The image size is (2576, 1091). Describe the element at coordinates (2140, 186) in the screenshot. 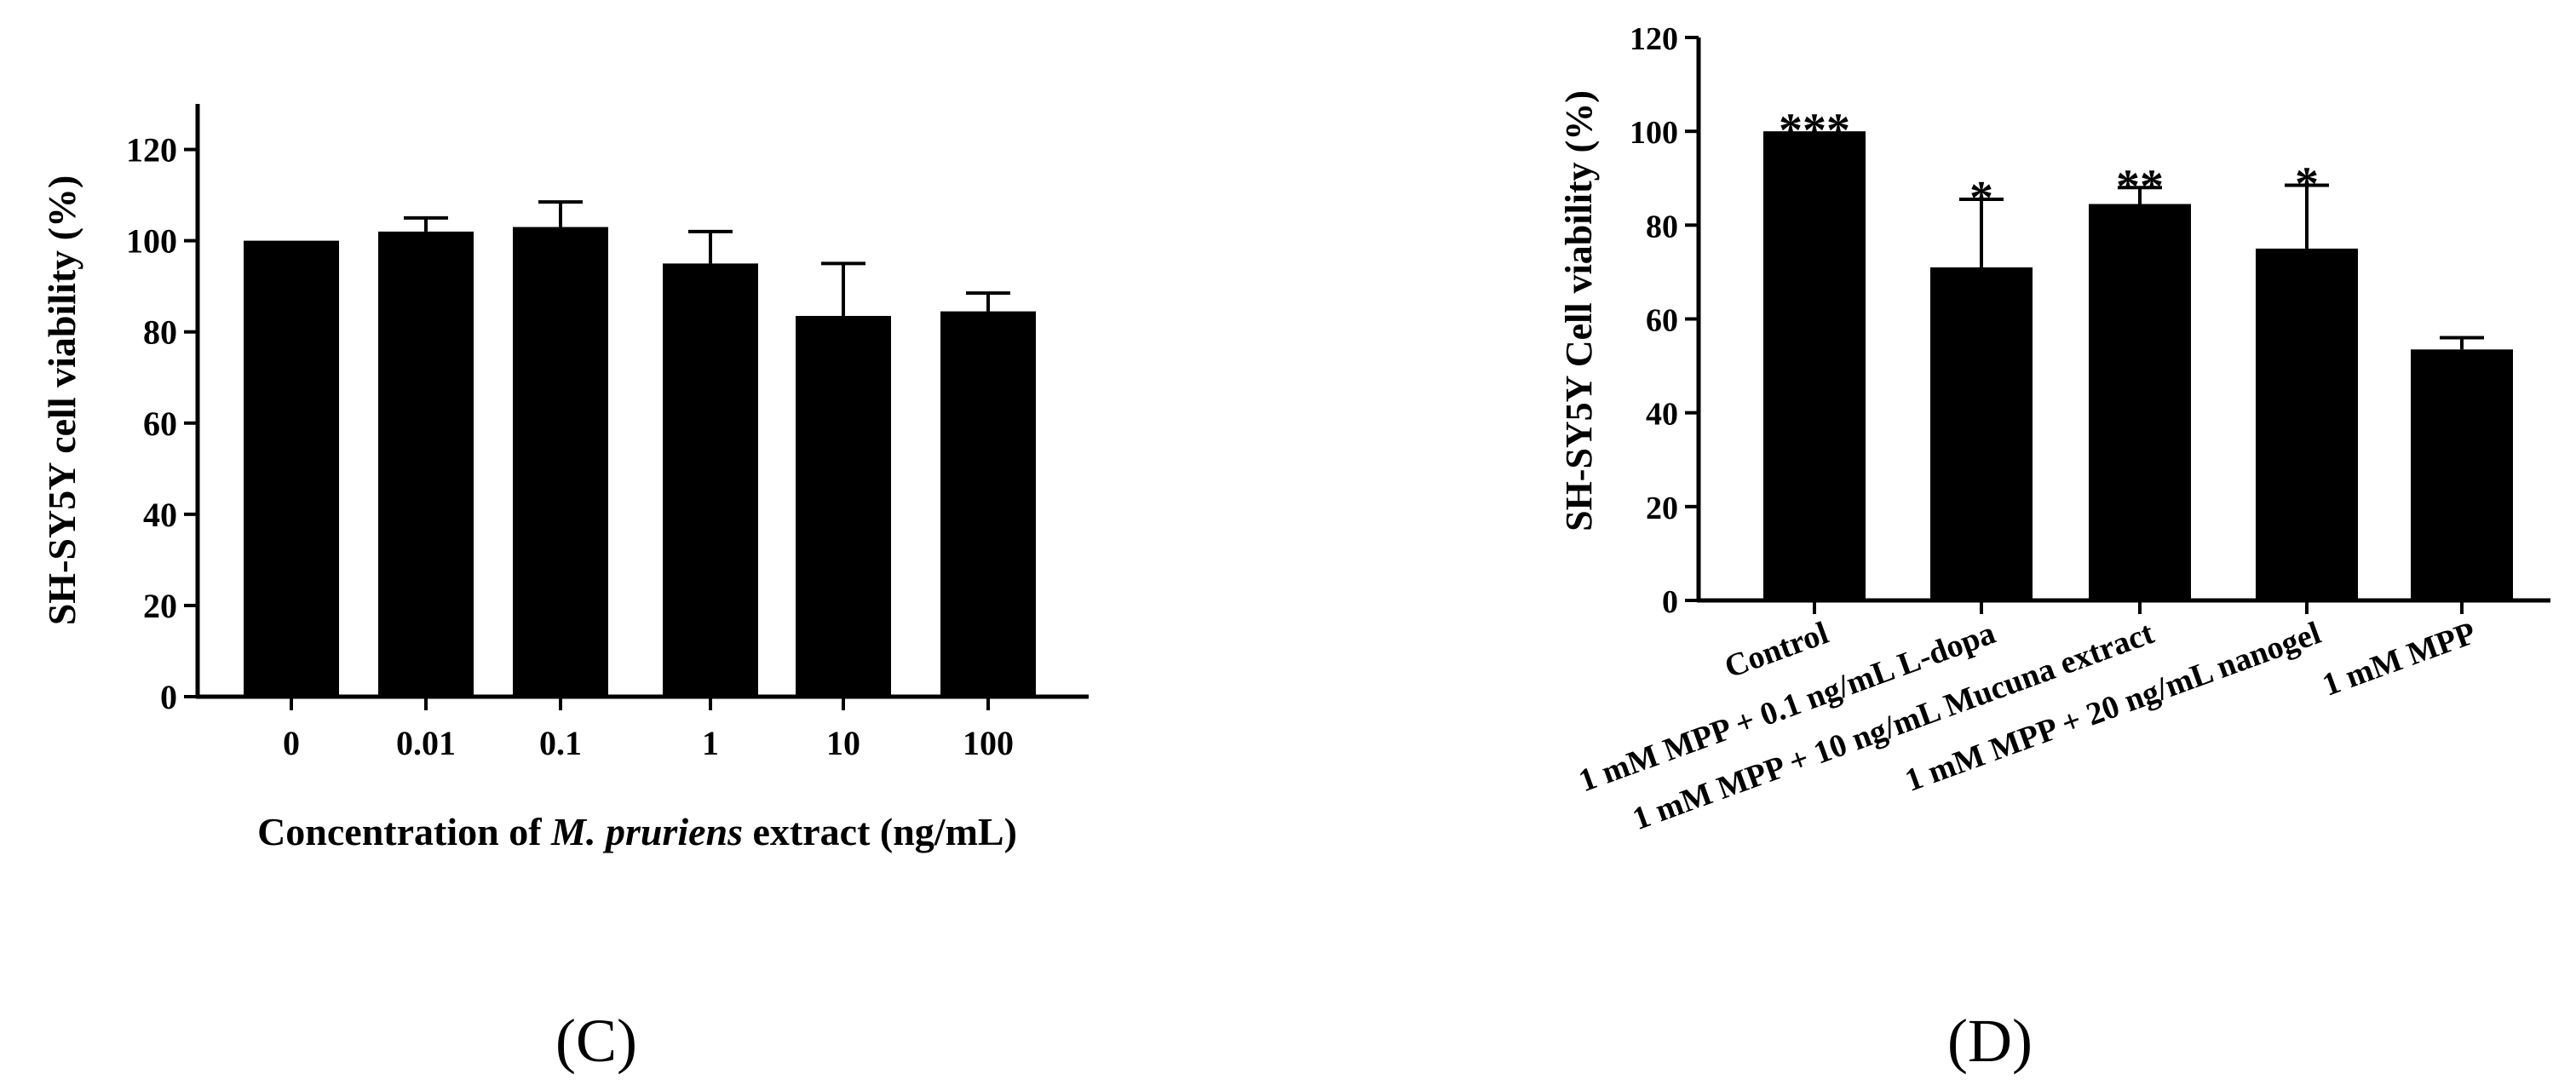

I see `significance-marker-d: **` at that location.